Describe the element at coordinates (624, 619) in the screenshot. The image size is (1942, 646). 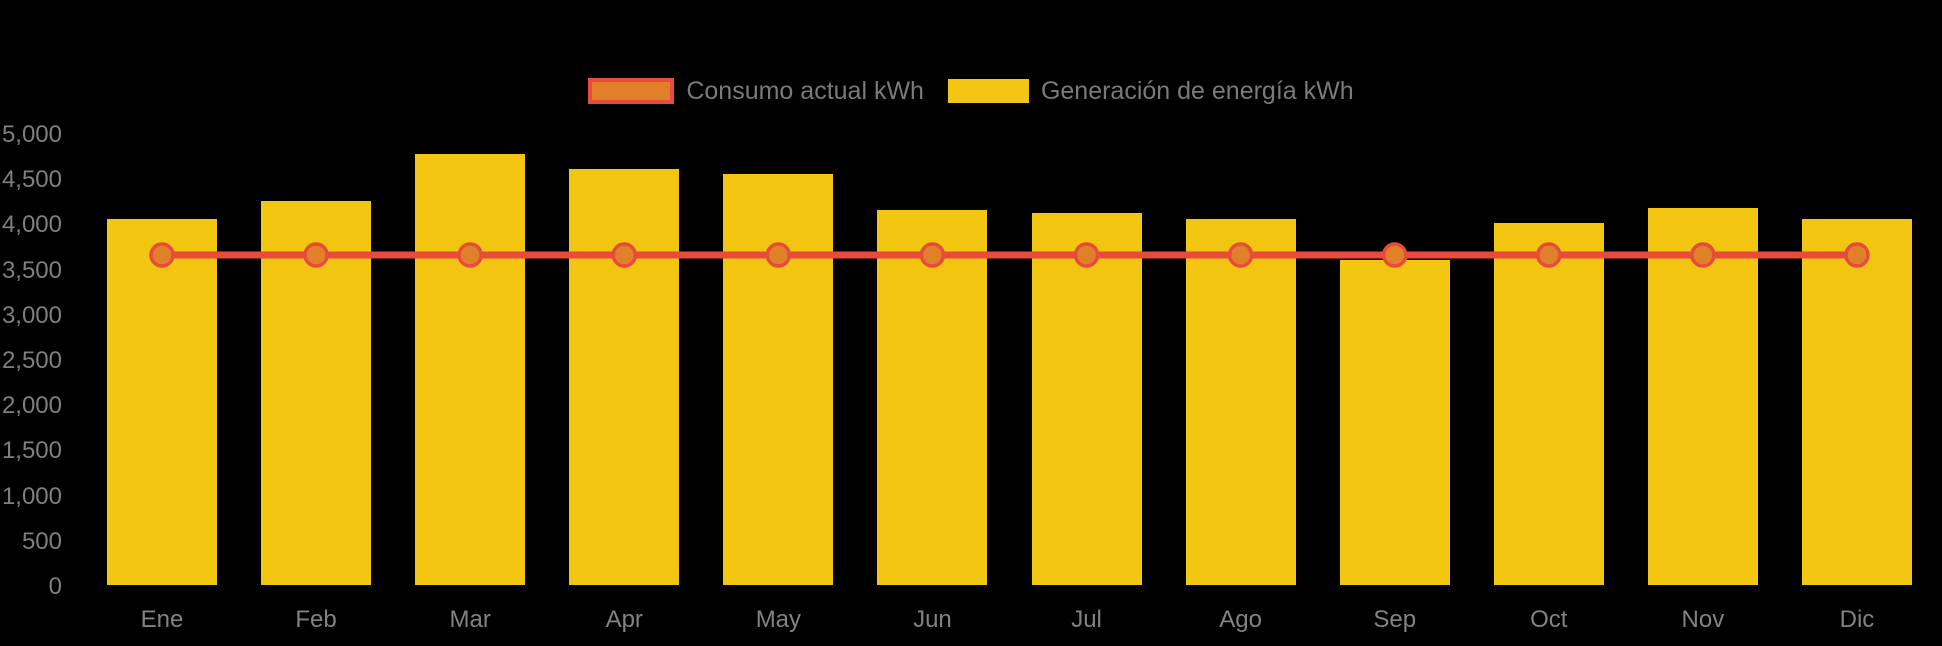
I see `x-axis-month-label: Apr` at that location.